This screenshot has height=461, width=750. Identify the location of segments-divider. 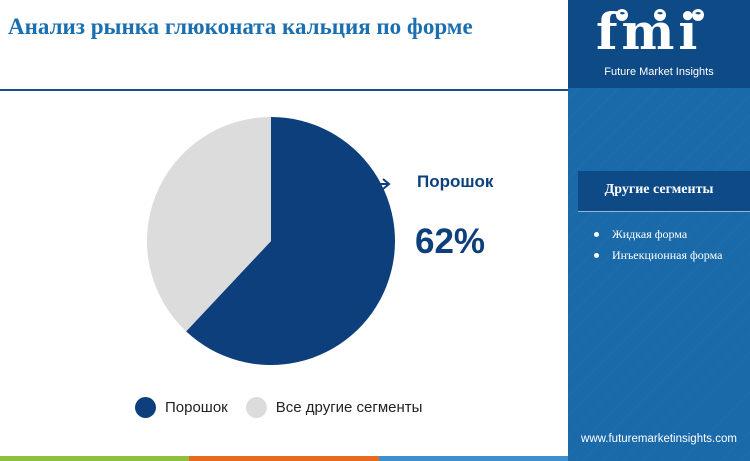
(664, 211).